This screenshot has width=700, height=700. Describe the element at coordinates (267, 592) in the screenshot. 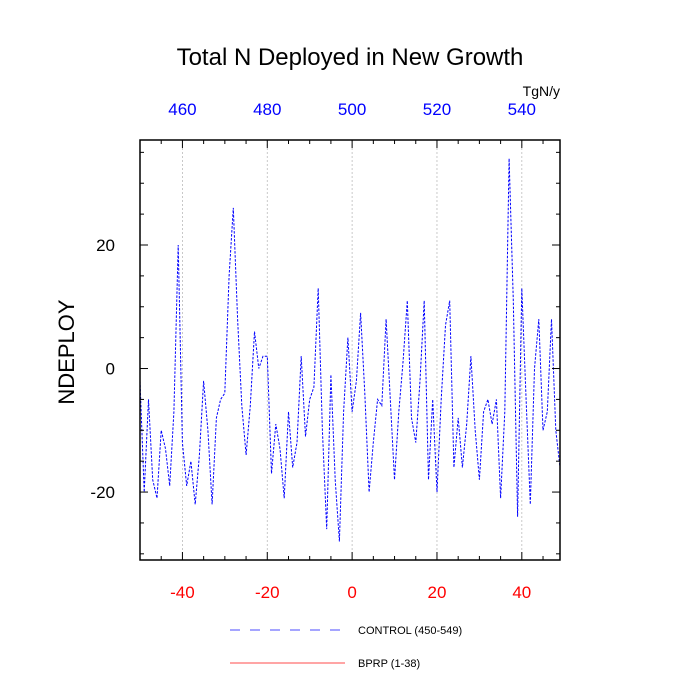

I see `x-tick-label: -20` at that location.